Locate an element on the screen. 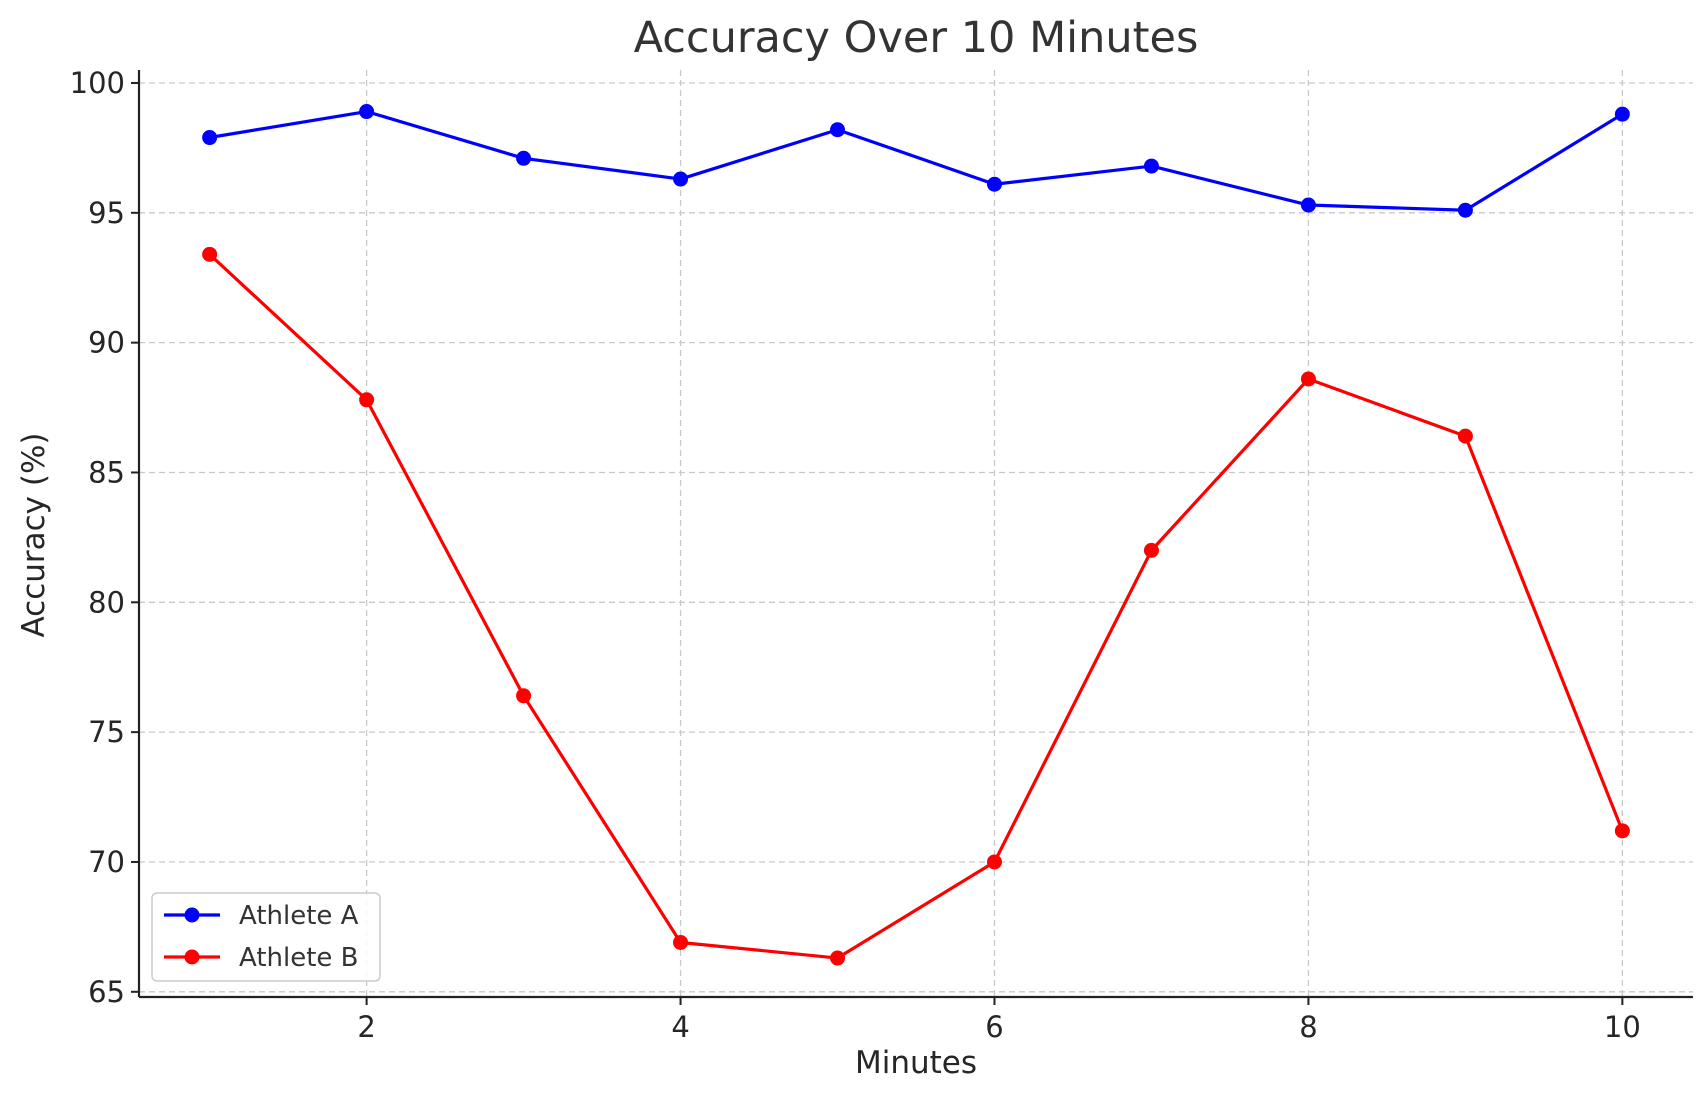  y-tick-label: 100 is located at coordinates (97, 83).